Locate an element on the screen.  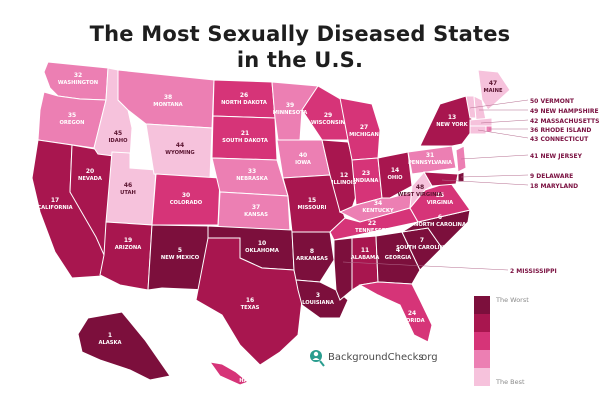
state-rank-texas: 16 is located at coordinates (250, 300).